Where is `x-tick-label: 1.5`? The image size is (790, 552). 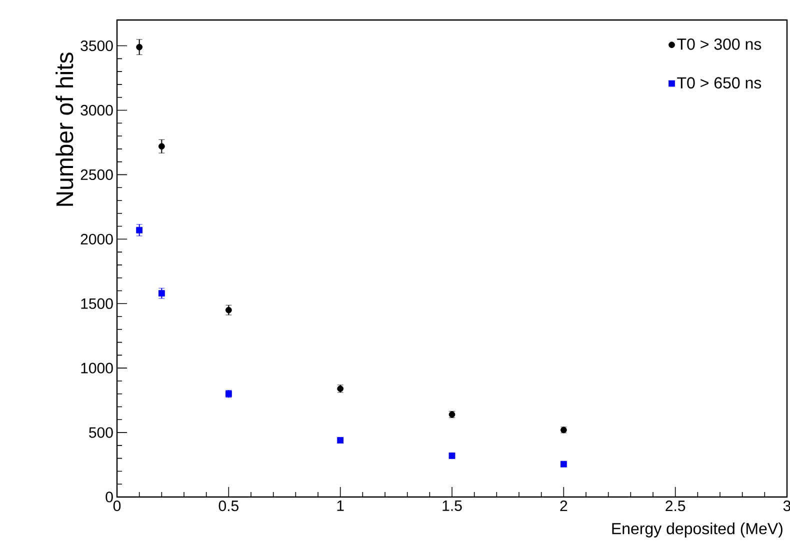
x-tick-label: 1.5 is located at coordinates (452, 505).